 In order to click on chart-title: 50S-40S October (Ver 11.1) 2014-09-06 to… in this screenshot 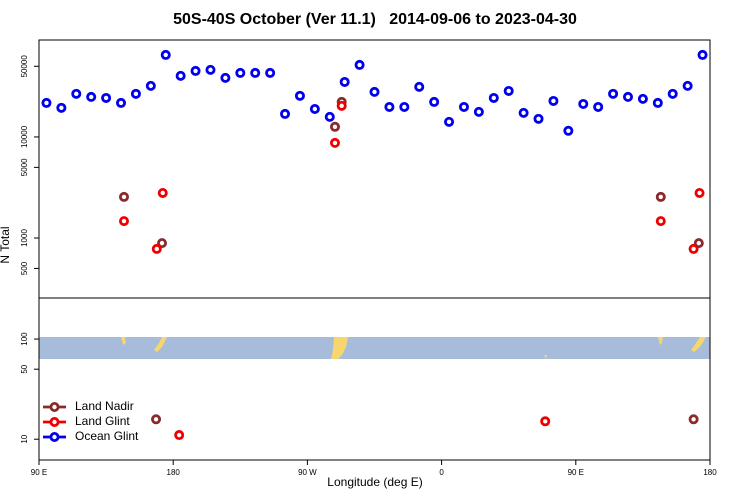, I will do `click(375, 19)`.